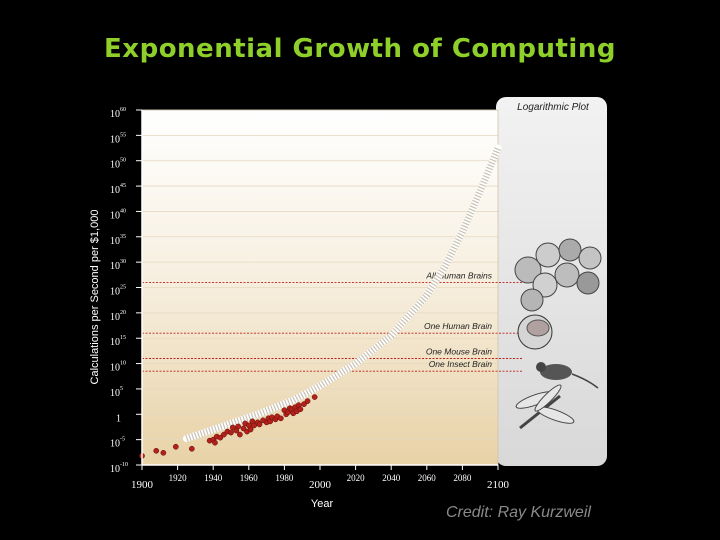 This screenshot has width=720, height=540. Describe the element at coordinates (118, 316) in the screenshot. I see `y-tick-label: 1020` at that location.